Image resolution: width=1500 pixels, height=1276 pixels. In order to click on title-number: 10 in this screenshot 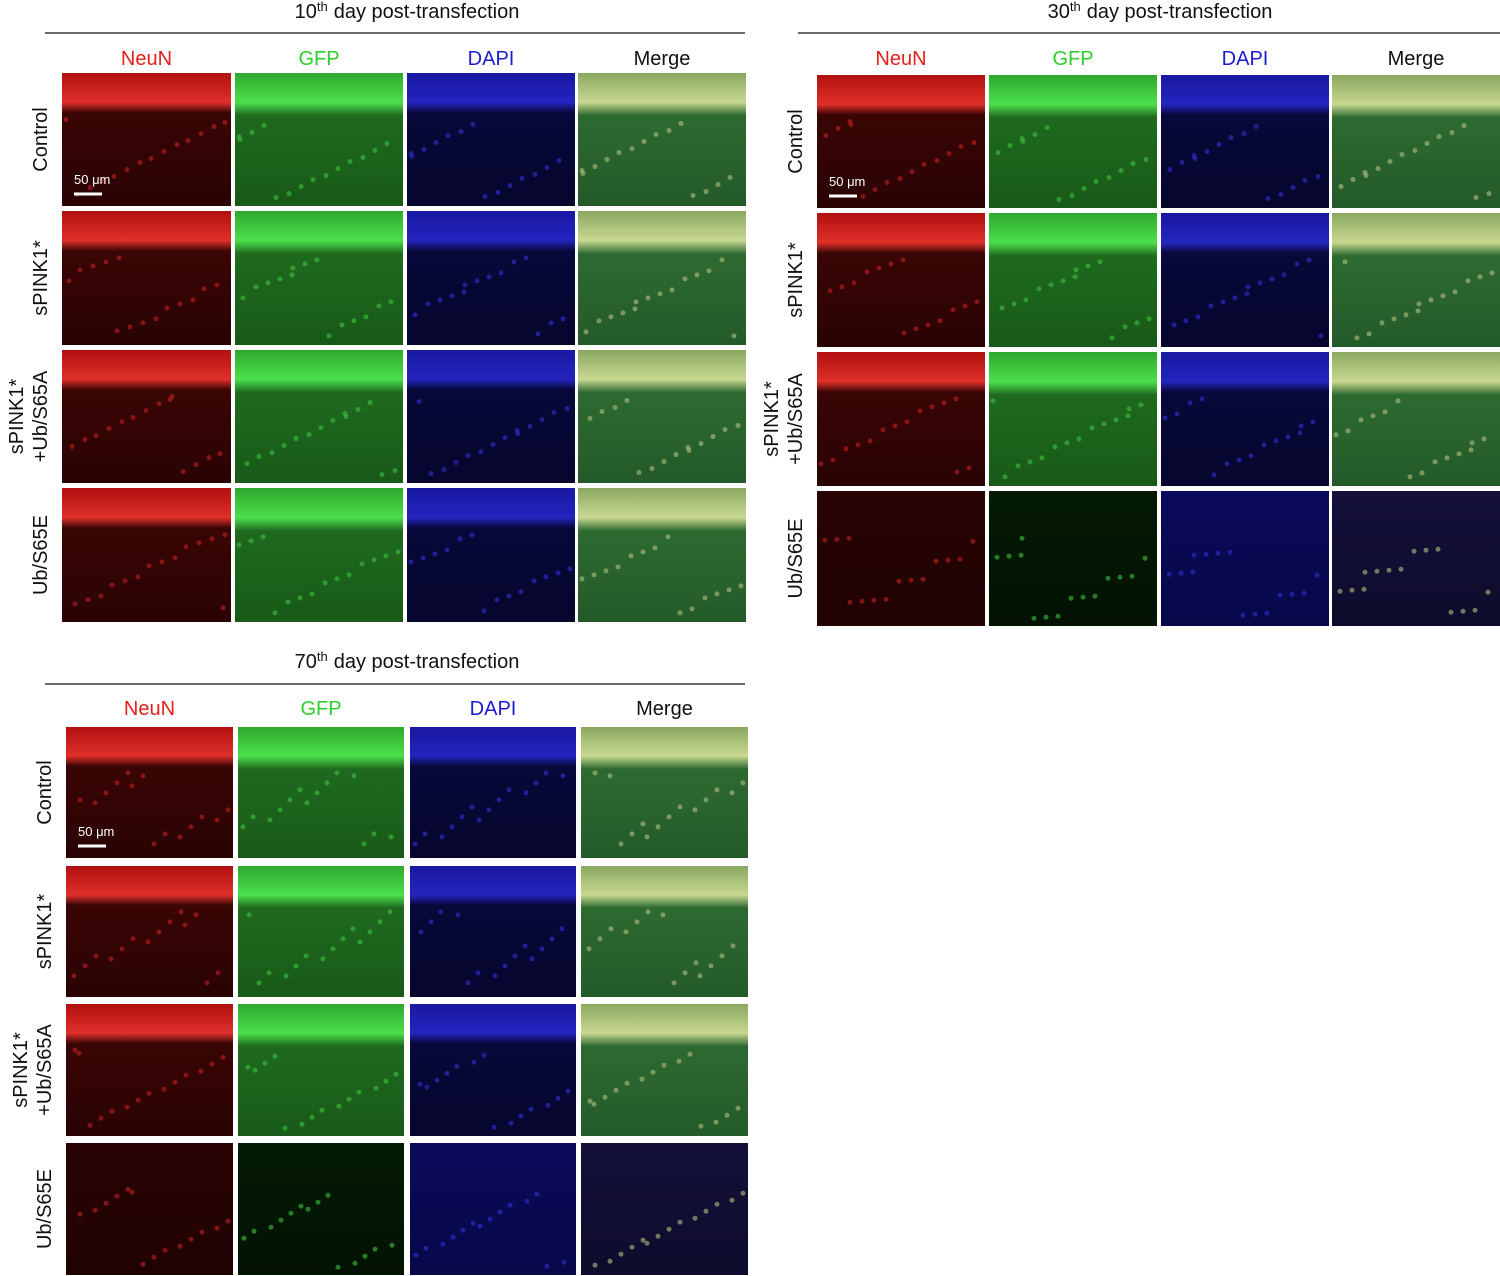, I will do `click(306, 12)`.